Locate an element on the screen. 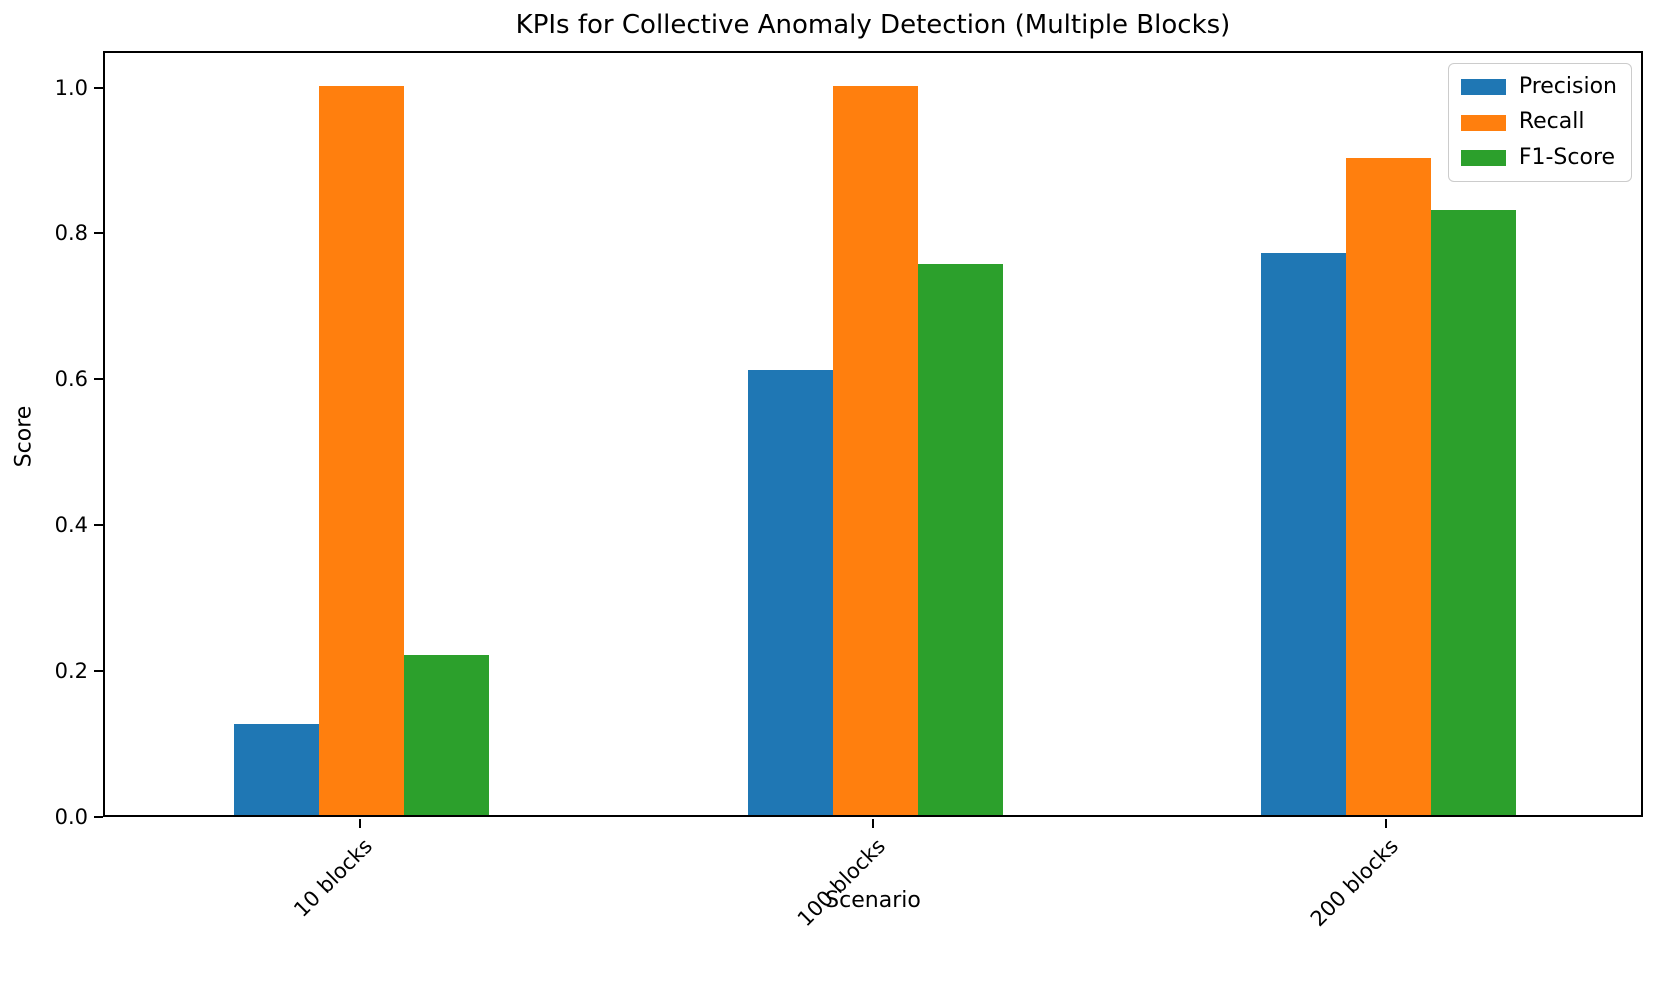 This screenshot has width=1662, height=987. legend-swatch-f1-score is located at coordinates (1483, 157).